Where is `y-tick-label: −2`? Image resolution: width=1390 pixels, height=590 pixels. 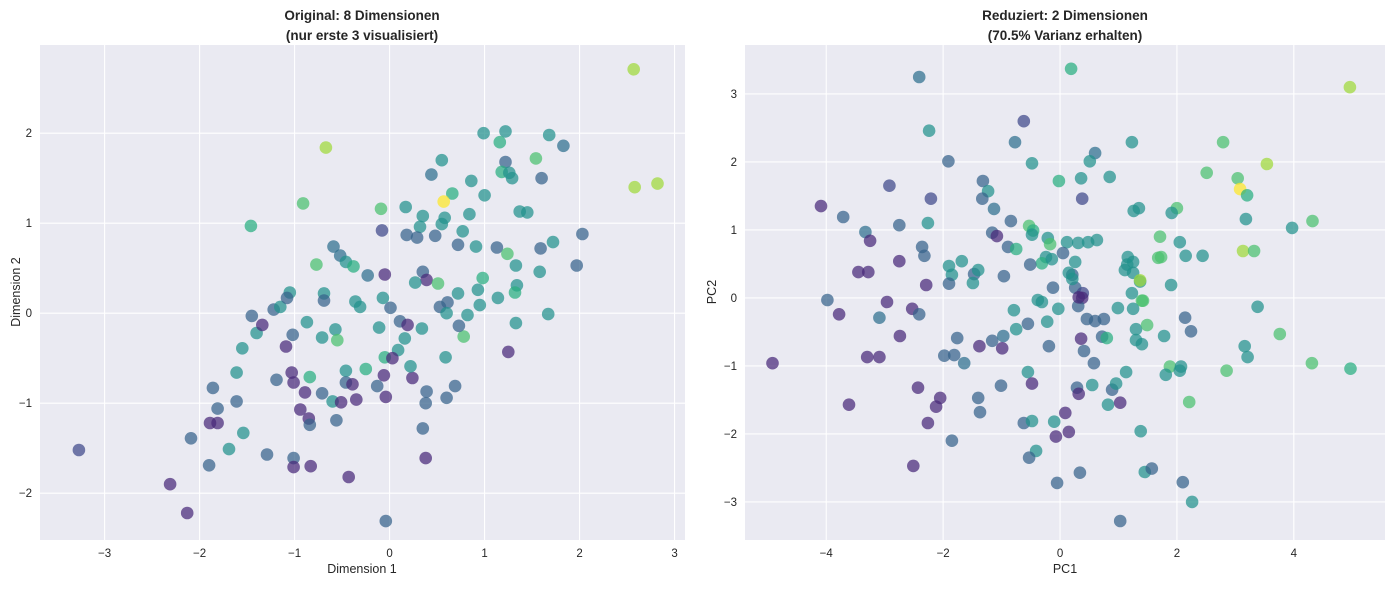 y-tick-label: −2 is located at coordinates (730, 435).